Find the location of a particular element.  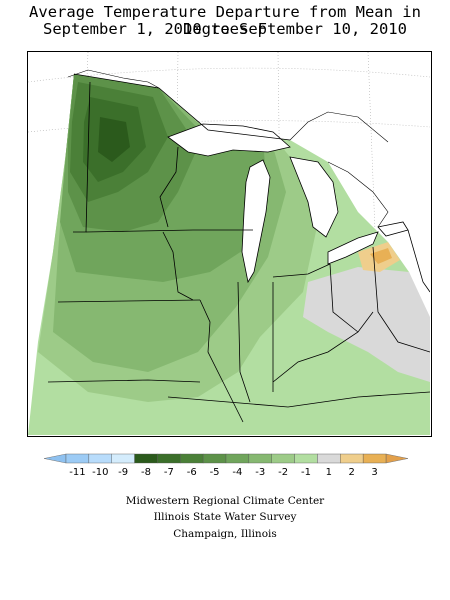

map-date-range: September 1, 2010 to September 10, 2010 is located at coordinates (225, 29).